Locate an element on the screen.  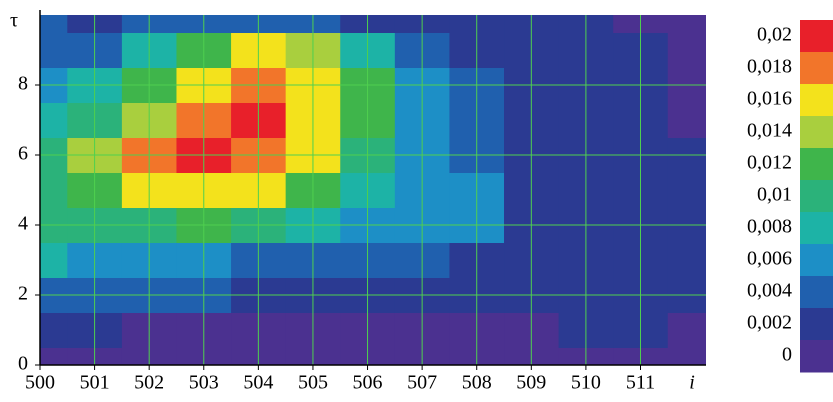
colorbar-label: 0,02 is located at coordinates (774, 35).